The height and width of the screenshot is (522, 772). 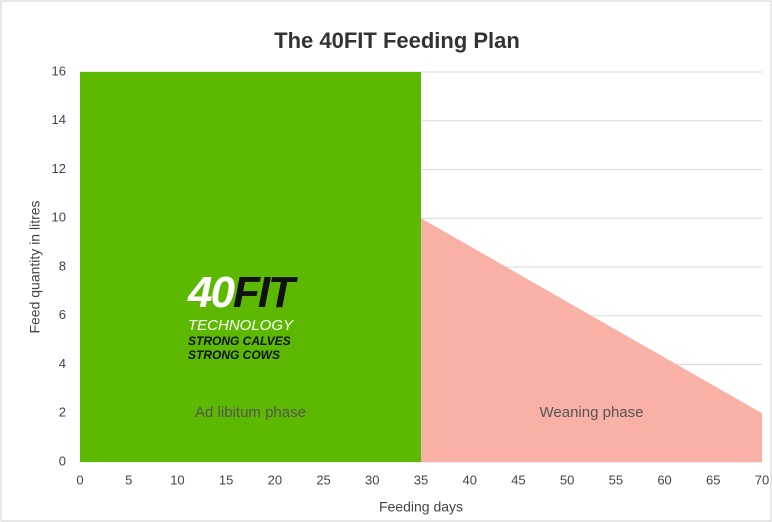 I want to click on x-tick-label: 45, so click(x=518, y=479).